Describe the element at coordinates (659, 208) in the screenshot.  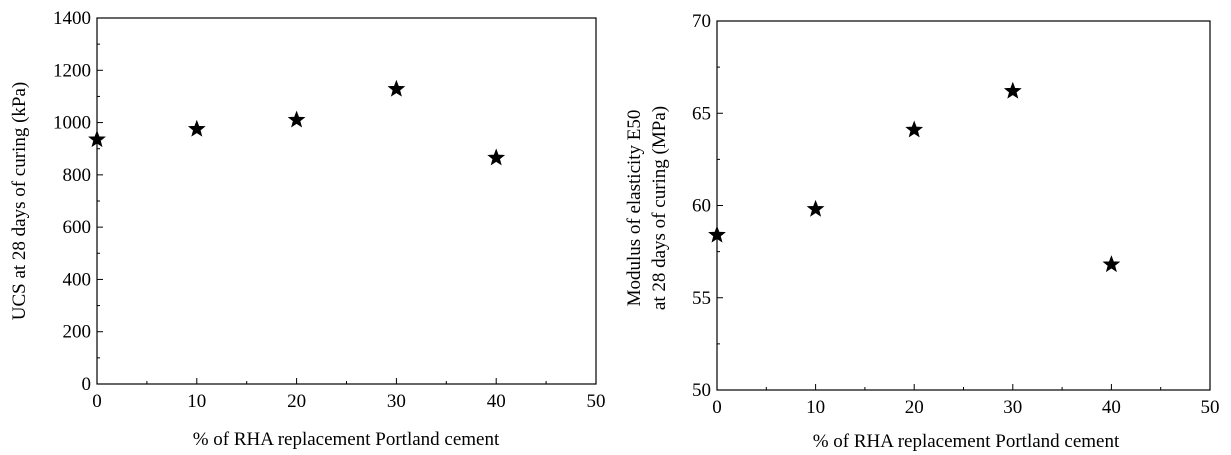
I see `e50-y-axis-title-line-2: at 28 days of curing (MPa)` at that location.